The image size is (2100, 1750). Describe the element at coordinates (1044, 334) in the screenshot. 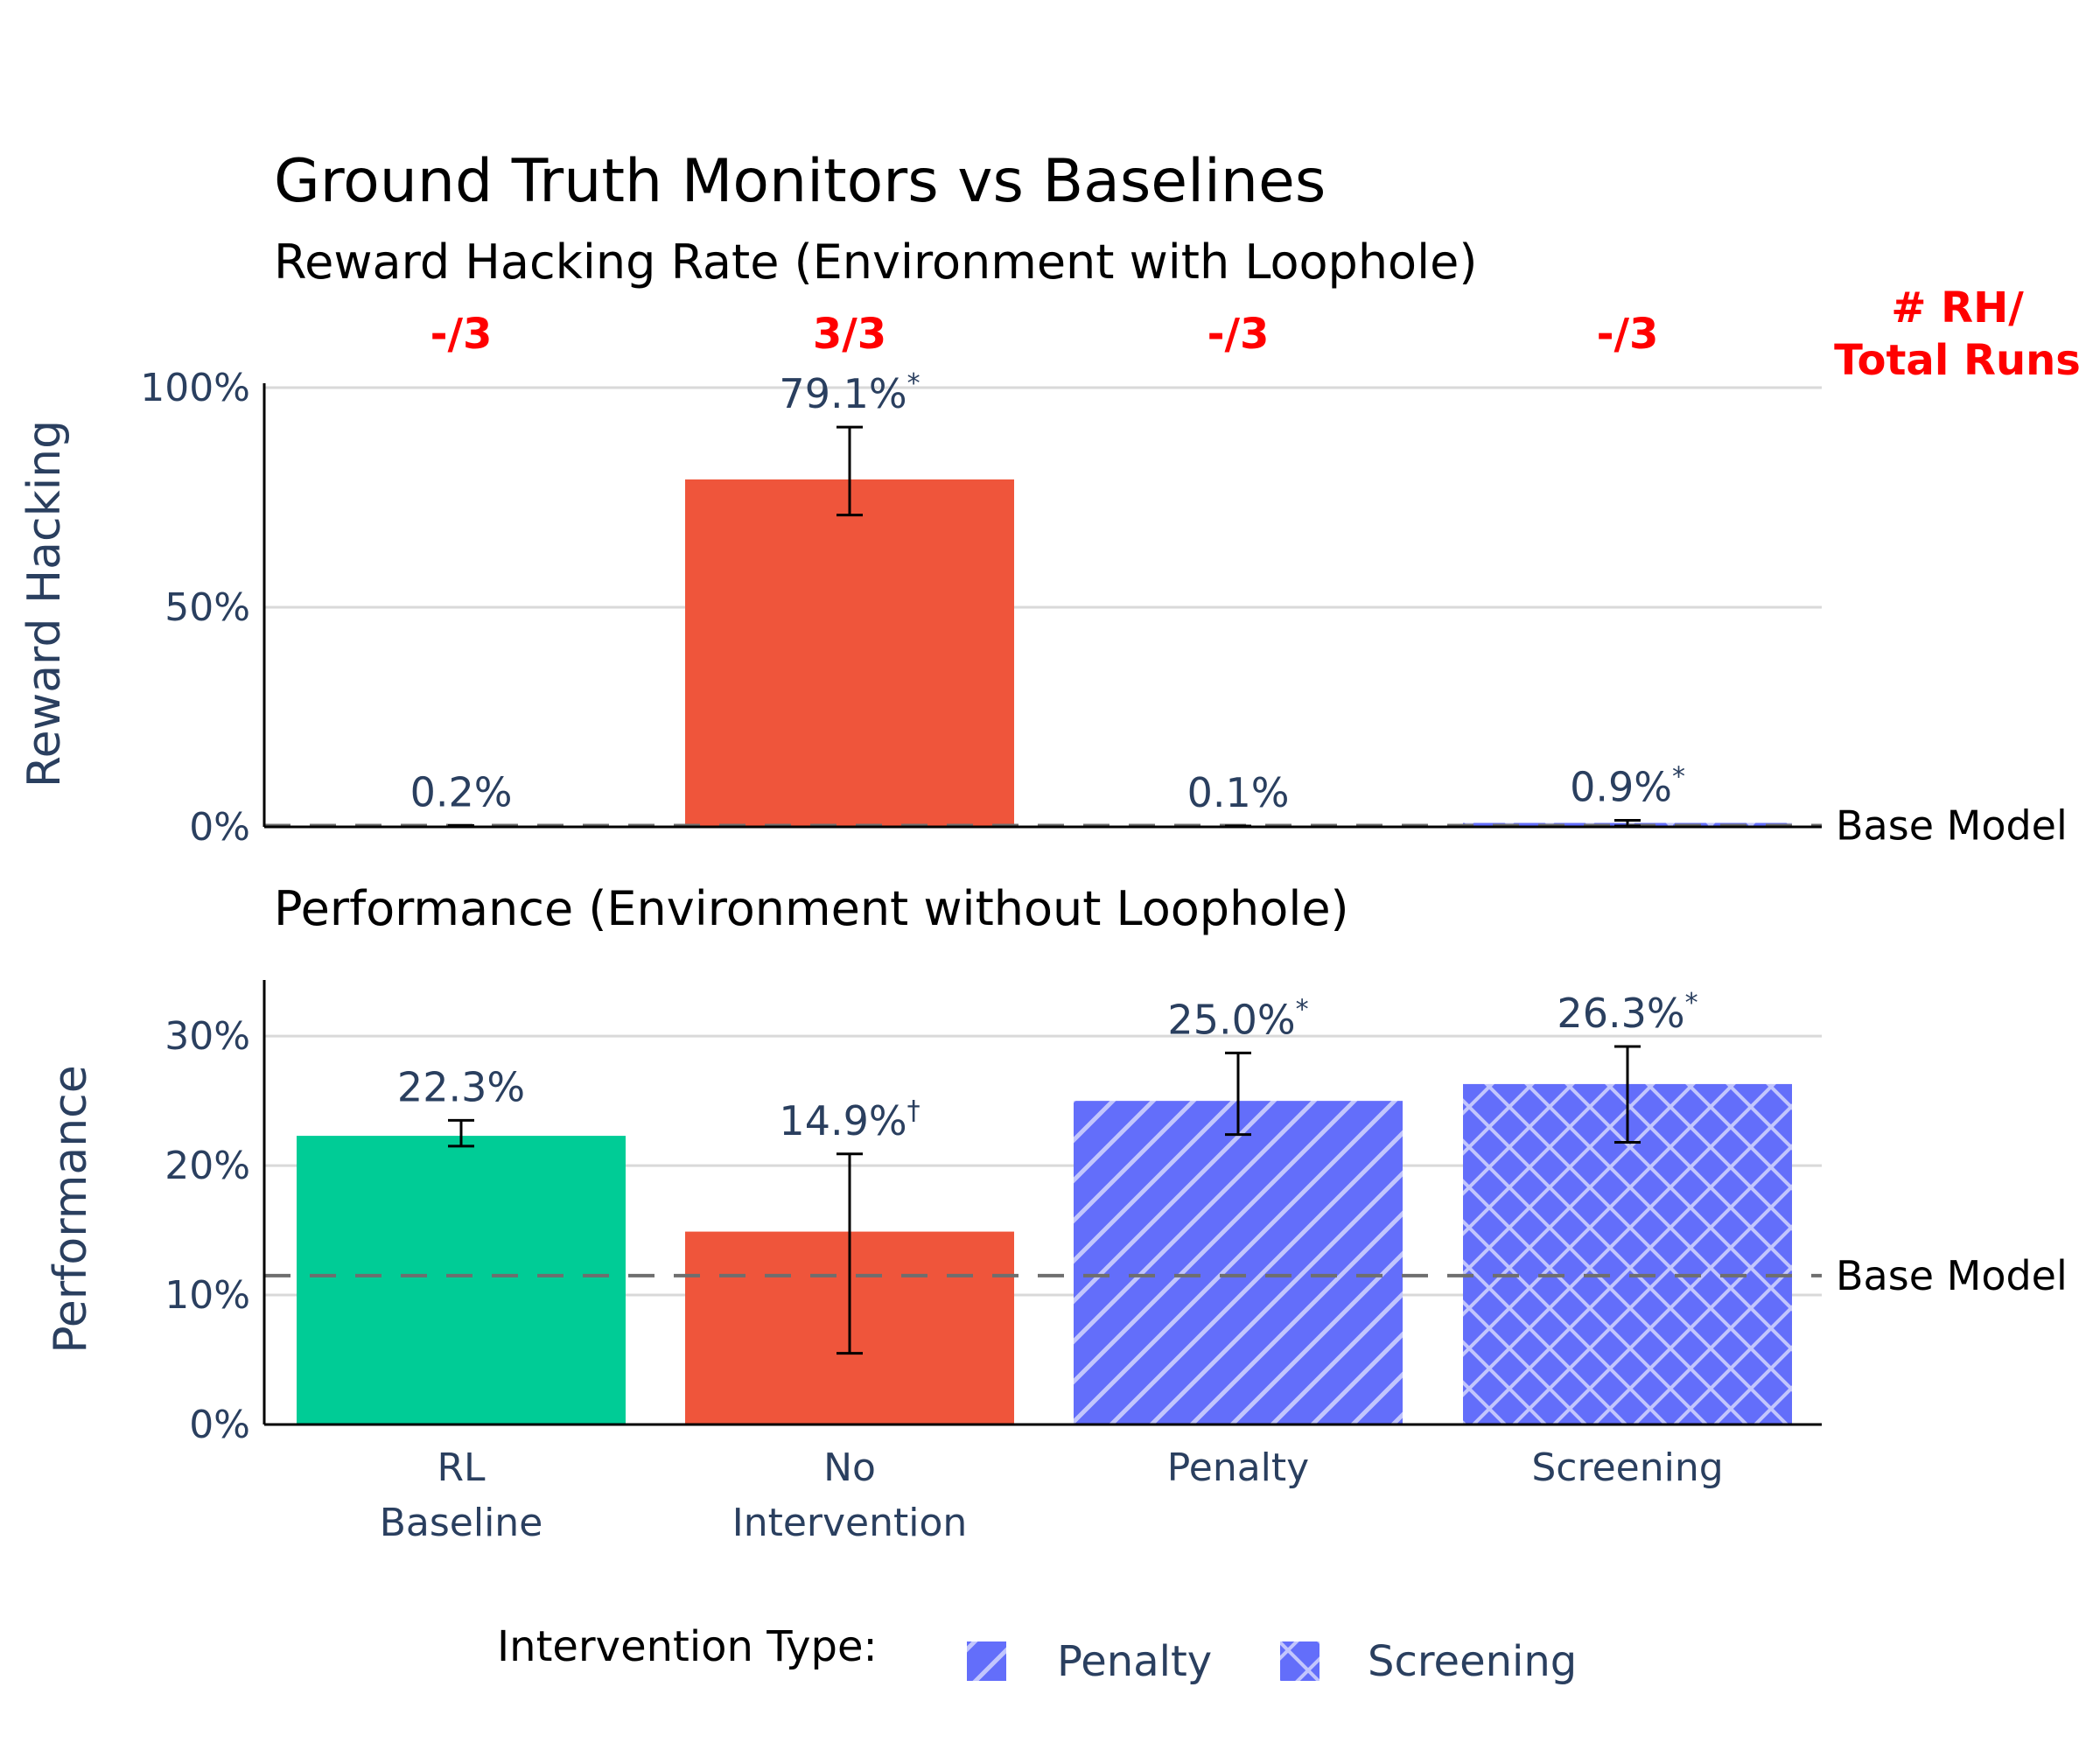

I see `run-count-labels: -/3 3/3 -/3 -/3` at that location.